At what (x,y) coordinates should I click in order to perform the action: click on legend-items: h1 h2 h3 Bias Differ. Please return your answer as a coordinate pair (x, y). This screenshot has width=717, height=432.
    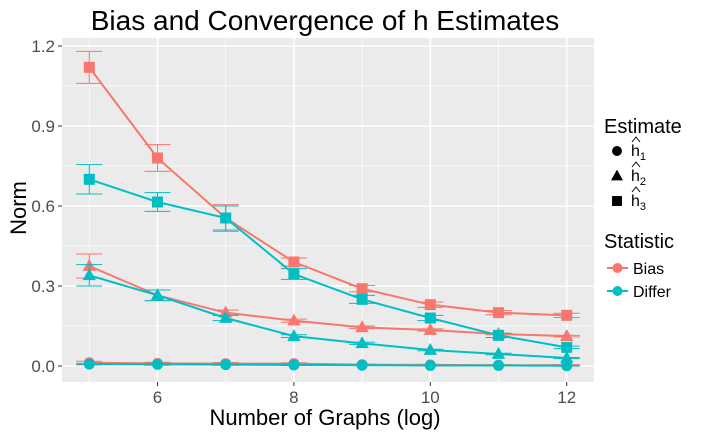
    Looking at the image, I should click on (639, 218).